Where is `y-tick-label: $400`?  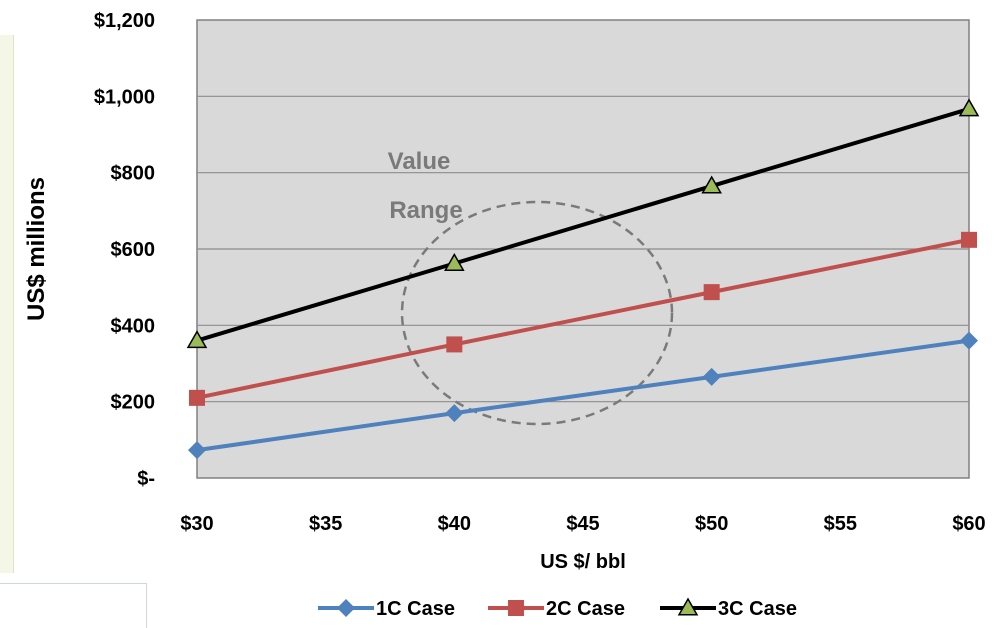 y-tick-label: $400 is located at coordinates (133, 326).